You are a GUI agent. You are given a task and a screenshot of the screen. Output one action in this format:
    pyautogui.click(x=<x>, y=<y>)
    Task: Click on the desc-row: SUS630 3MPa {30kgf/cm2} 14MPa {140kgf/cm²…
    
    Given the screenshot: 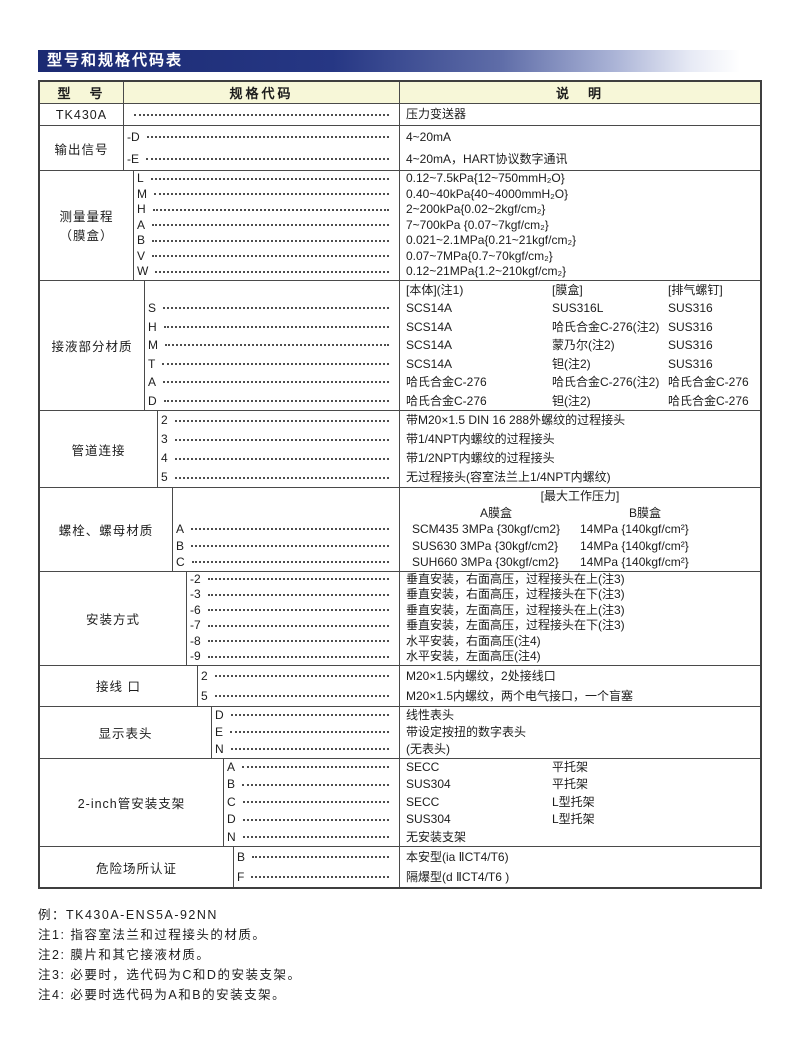 What is the action you would take?
    pyautogui.click(x=580, y=546)
    